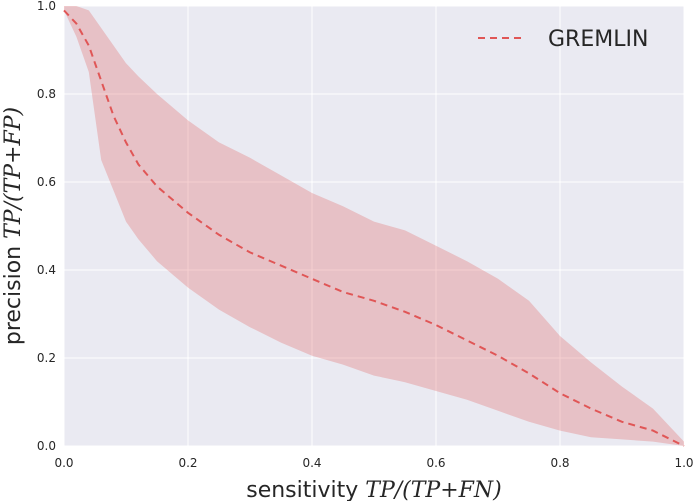 This screenshot has width=693, height=501. Describe the element at coordinates (433, 489) in the screenshot. I see `x-axis-label-math: TP/(TP+FN)` at that location.